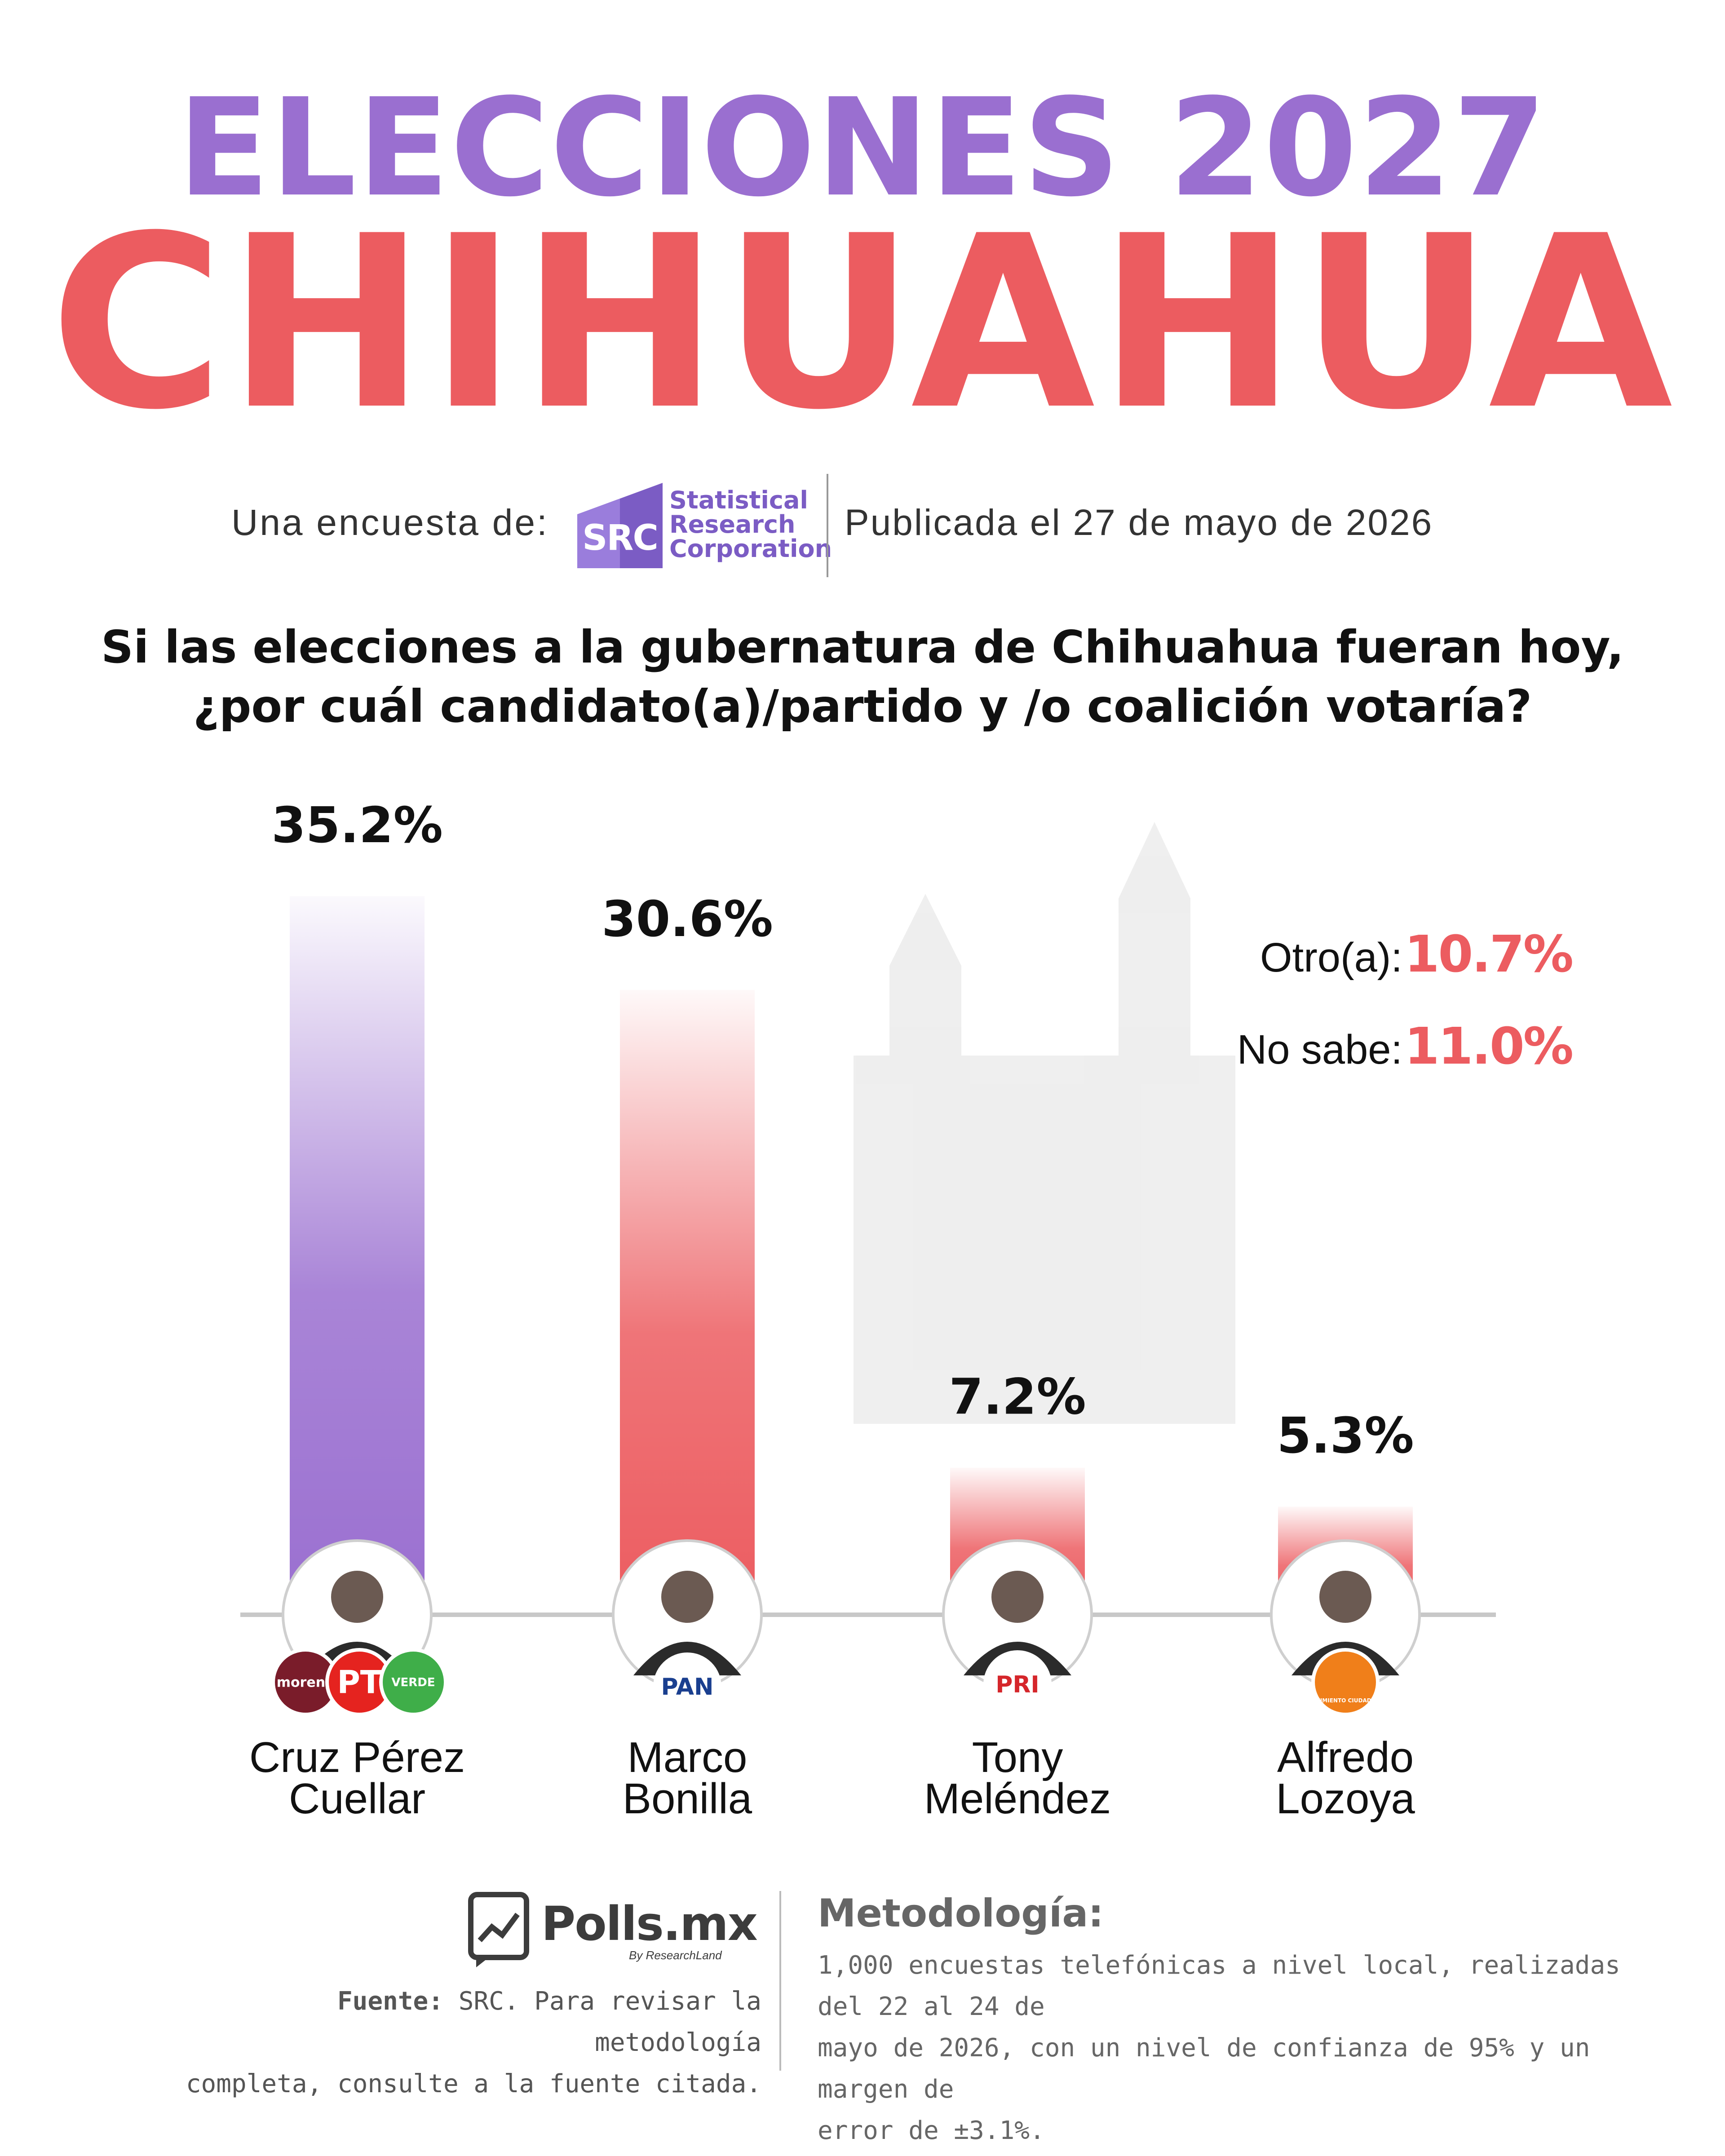 The image size is (1725, 2156). Describe the element at coordinates (827, 526) in the screenshot. I see `byline-divider` at that location.